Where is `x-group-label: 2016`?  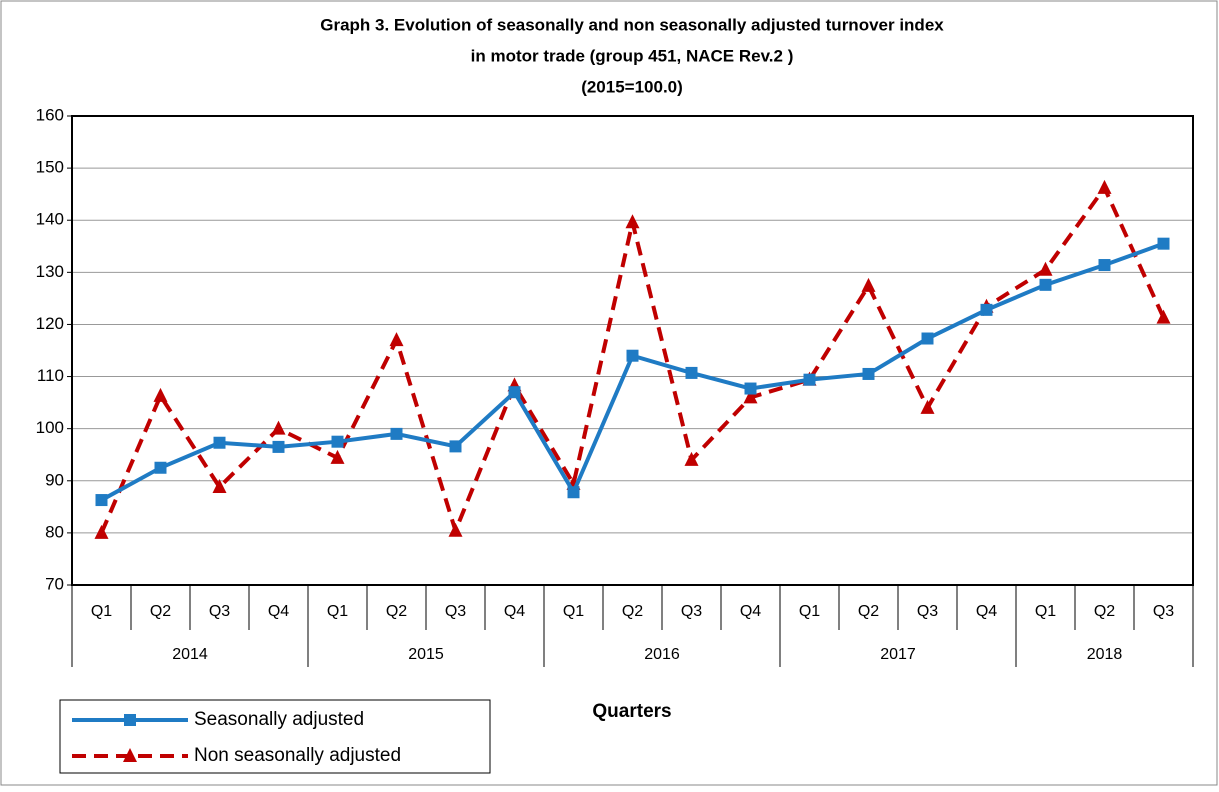
x-group-label: 2016 is located at coordinates (662, 654).